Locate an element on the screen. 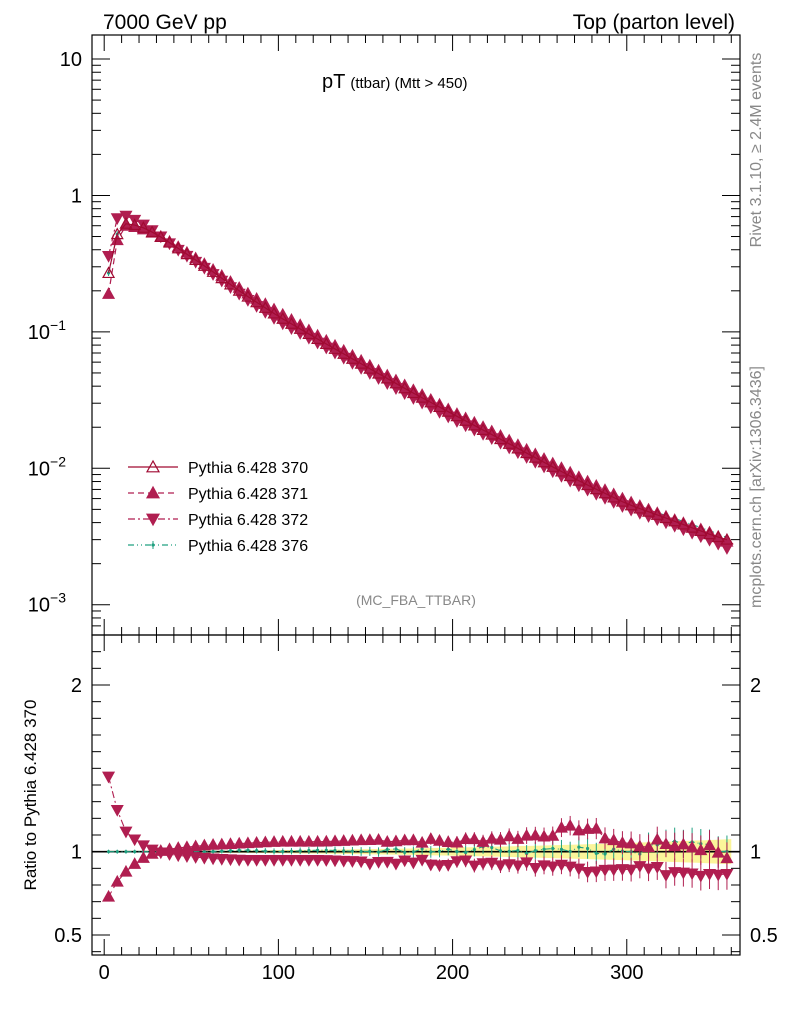 The height and width of the screenshot is (1024, 786). legend-entry: Pythia 6.428 376 is located at coordinates (218, 546).